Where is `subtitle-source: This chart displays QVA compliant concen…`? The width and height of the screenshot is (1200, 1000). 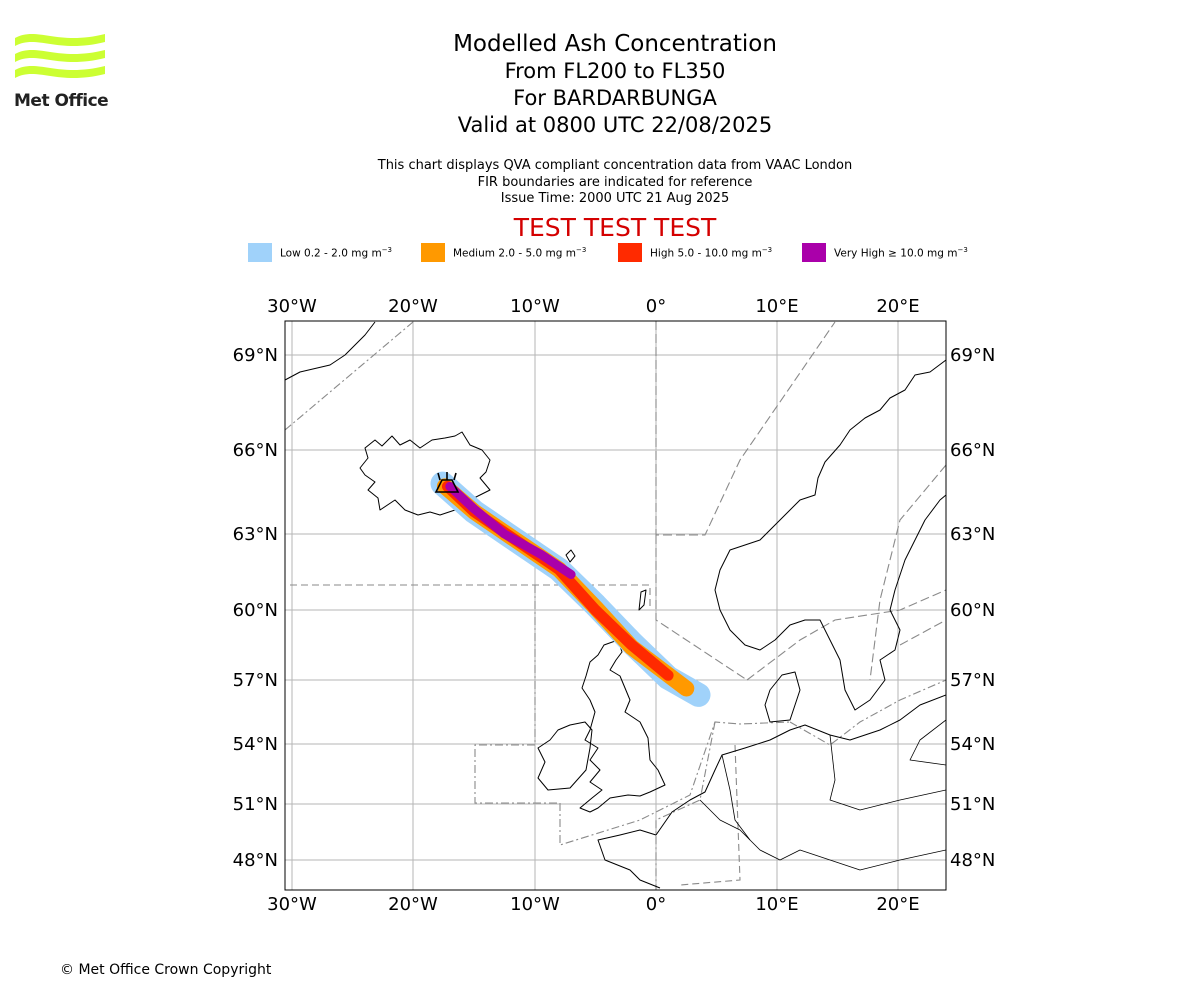
subtitle-source: This chart displays QVA compliant concen… is located at coordinates (615, 165).